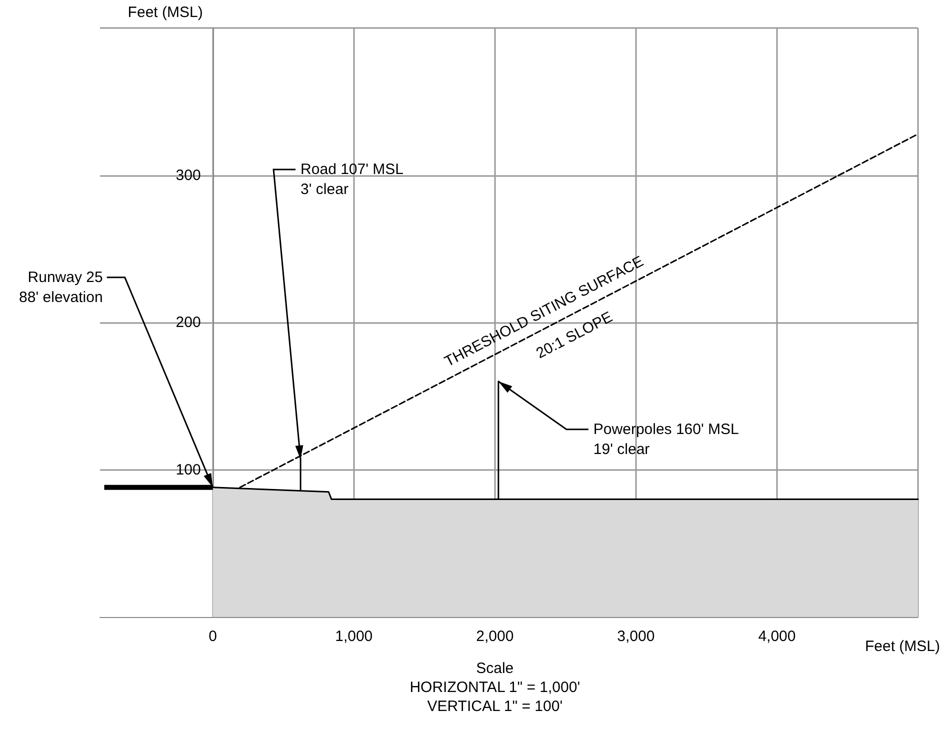 The height and width of the screenshot is (733, 947). What do you see at coordinates (352, 179) in the screenshot?
I see `annotation: Road 107' MSL 3' clear` at bounding box center [352, 179].